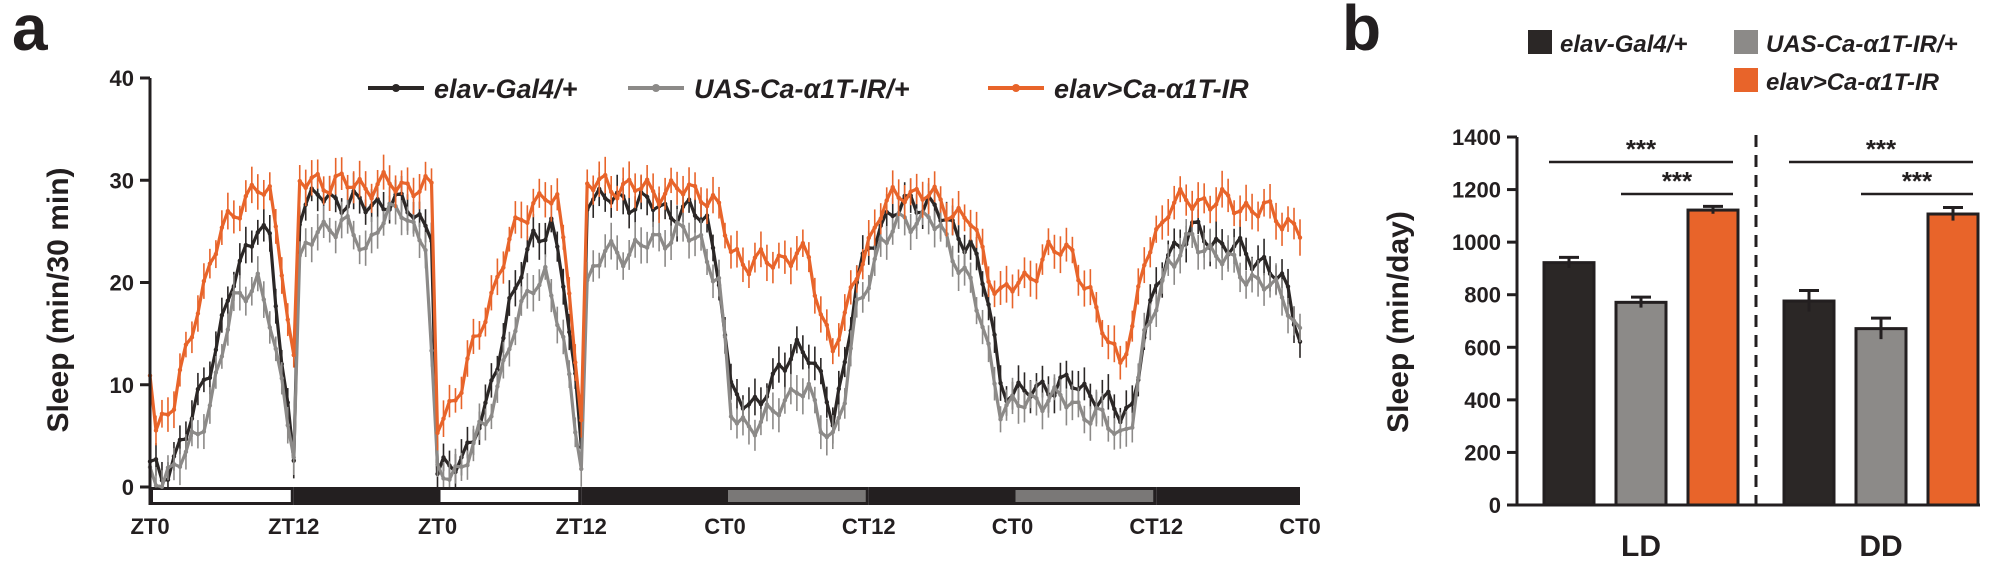  What do you see at coordinates (1495, 505) in the screenshot?
I see `panel-b-y-tick-label: 0` at bounding box center [1495, 505].